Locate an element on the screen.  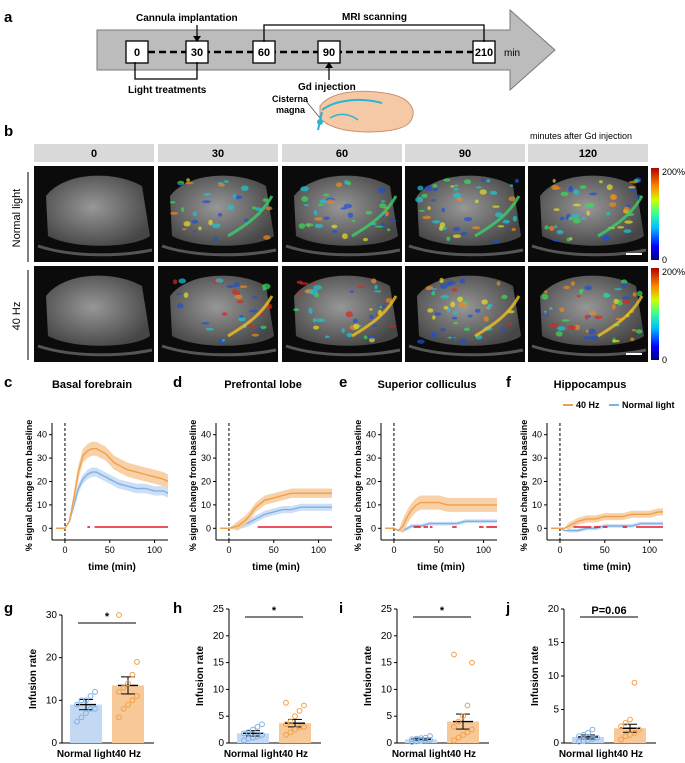
chart-title: Prefrontal lobe is located at coordinates (263, 385).